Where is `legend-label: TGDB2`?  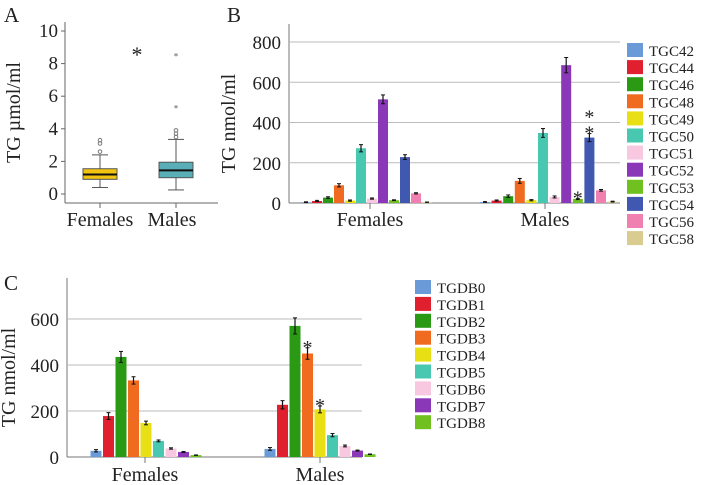 legend-label: TGDB2 is located at coordinates (461, 323).